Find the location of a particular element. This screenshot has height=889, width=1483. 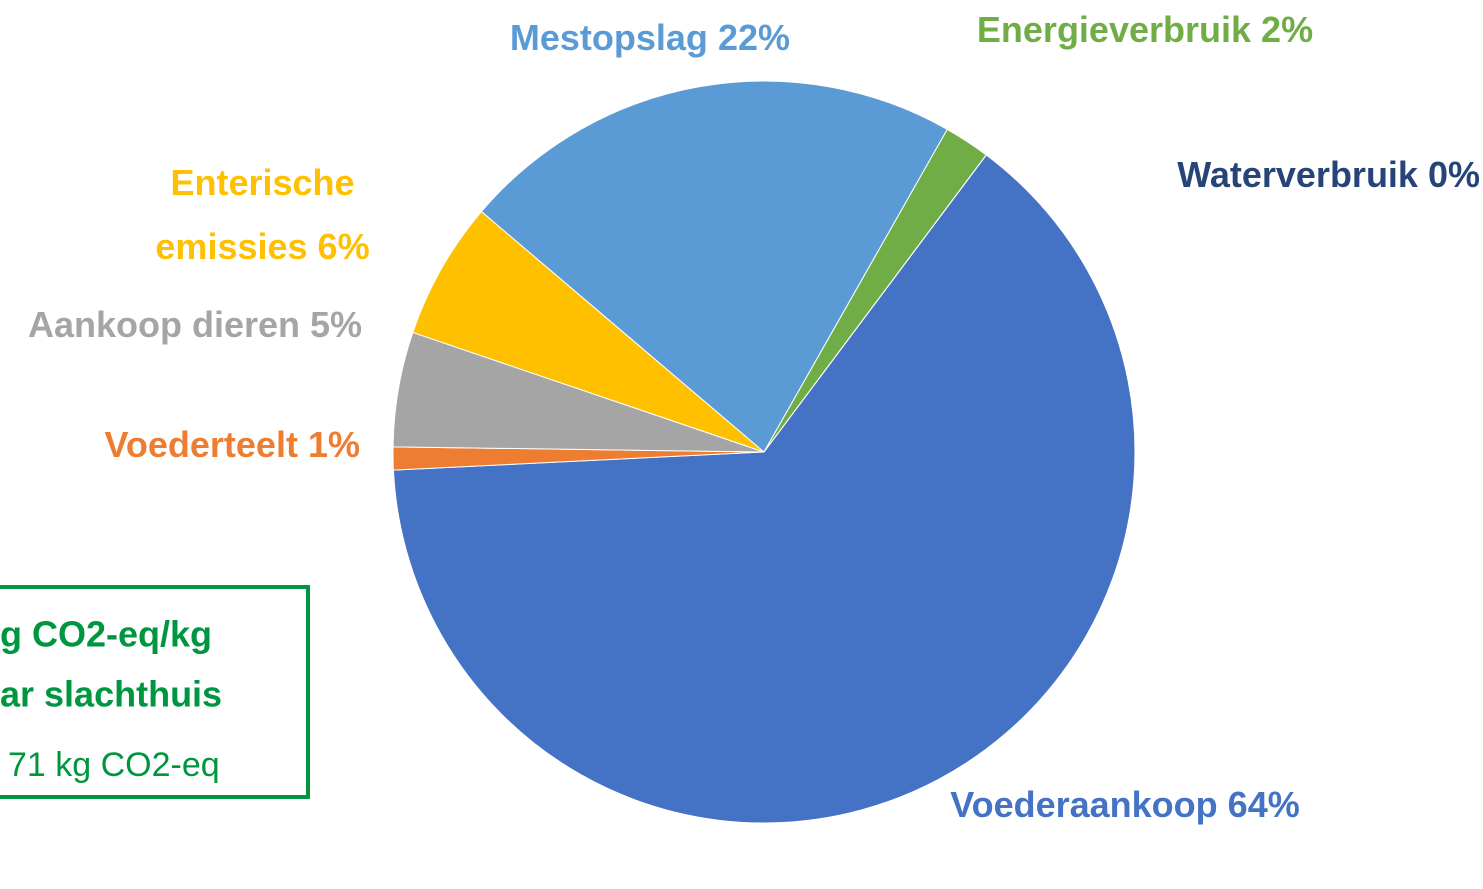

slice-label: Enterische emissies 6% is located at coordinates (262, 215).